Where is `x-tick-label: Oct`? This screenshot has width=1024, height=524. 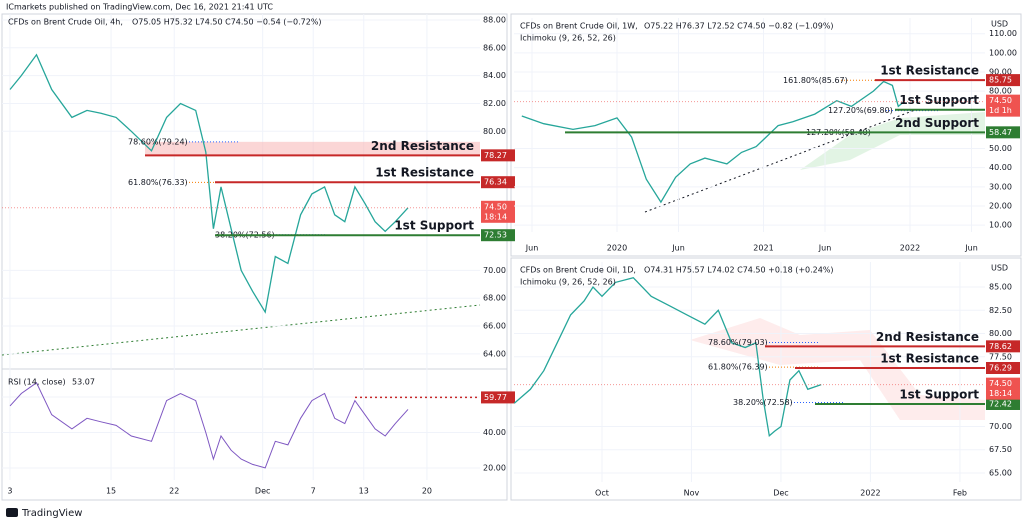 x-tick-label: Oct is located at coordinates (602, 493).